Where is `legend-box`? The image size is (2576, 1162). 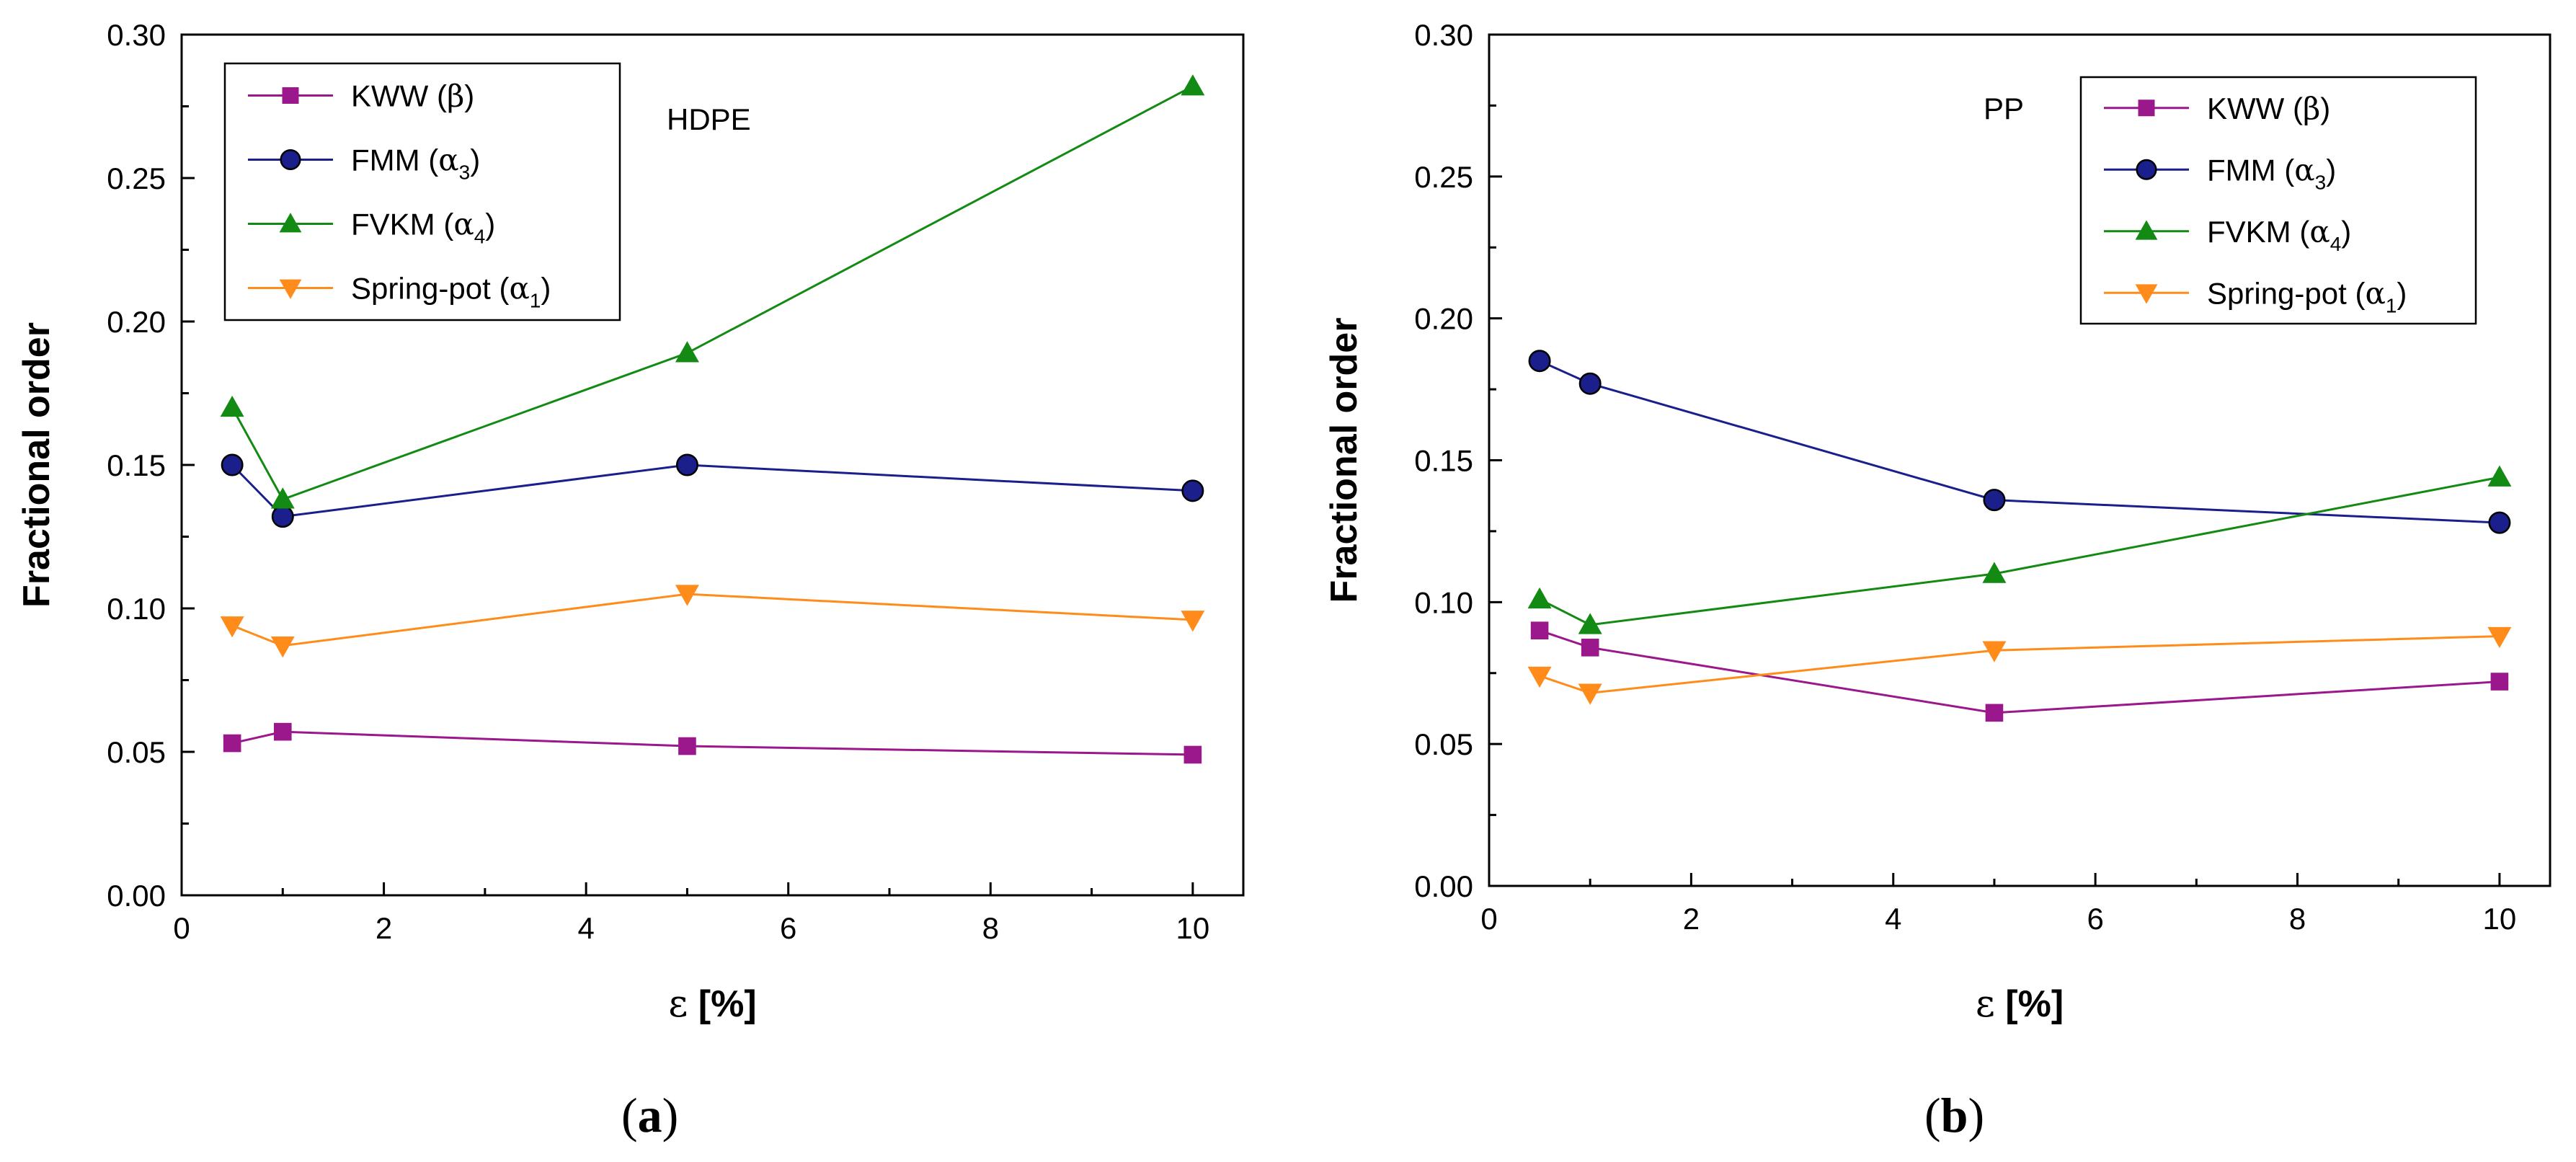 legend-box is located at coordinates (422, 191).